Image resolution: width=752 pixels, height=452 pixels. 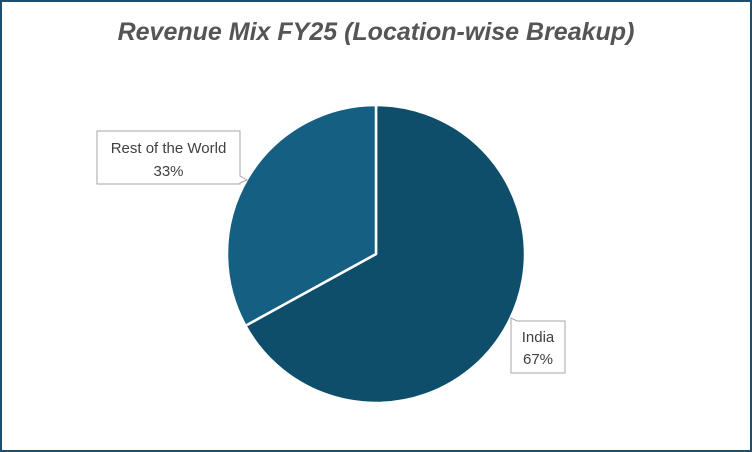 I want to click on callout-box-india, so click(x=538, y=345).